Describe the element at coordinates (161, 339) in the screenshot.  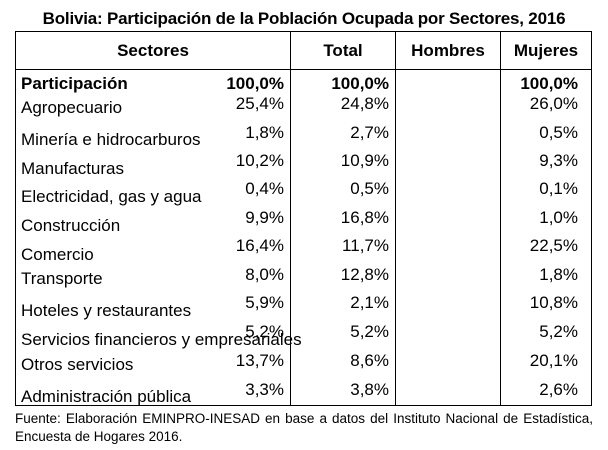
I see `row-label: Servicios financieros y empresariales` at that location.